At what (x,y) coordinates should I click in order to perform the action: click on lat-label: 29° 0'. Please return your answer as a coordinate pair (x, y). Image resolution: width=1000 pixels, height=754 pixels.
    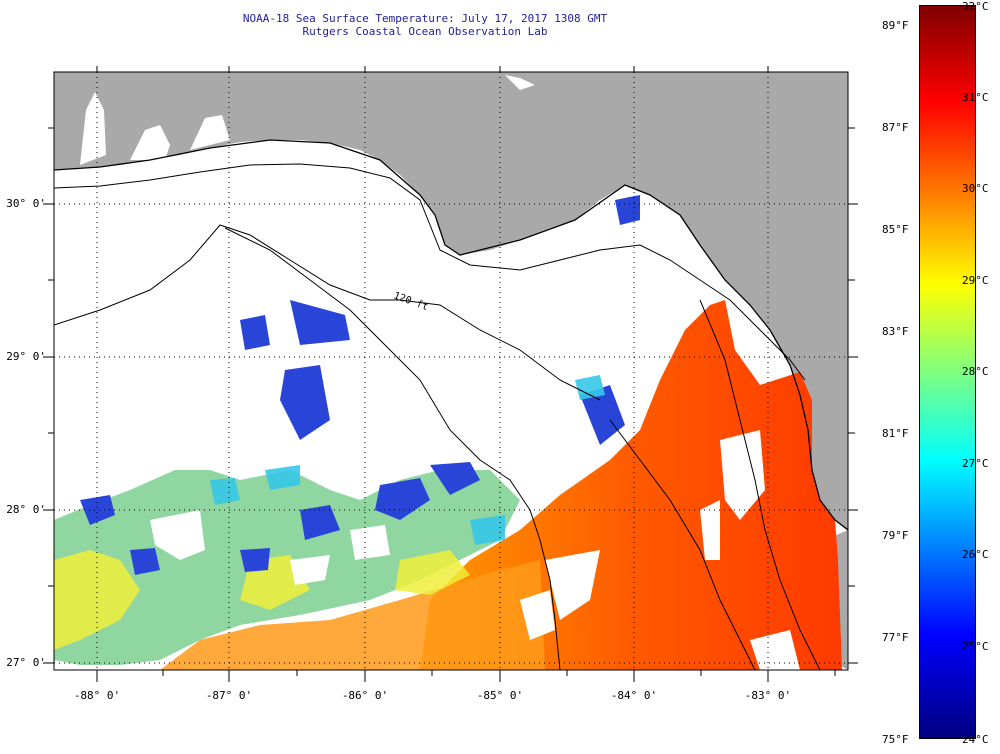
    Looking at the image, I should click on (26, 356).